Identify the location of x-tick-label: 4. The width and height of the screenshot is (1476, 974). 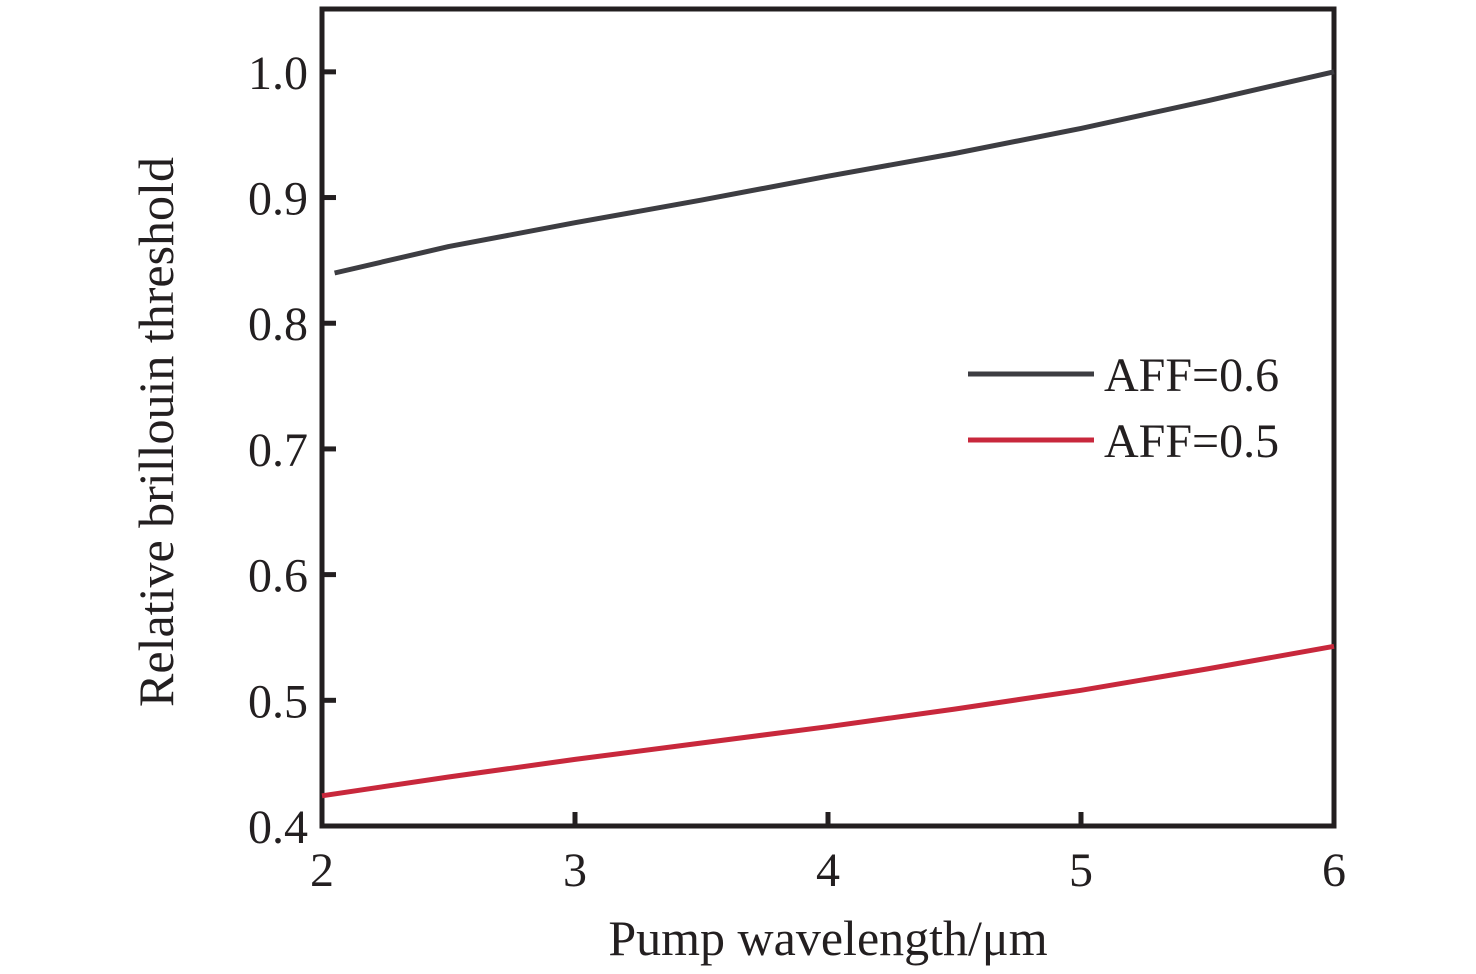
(828, 870).